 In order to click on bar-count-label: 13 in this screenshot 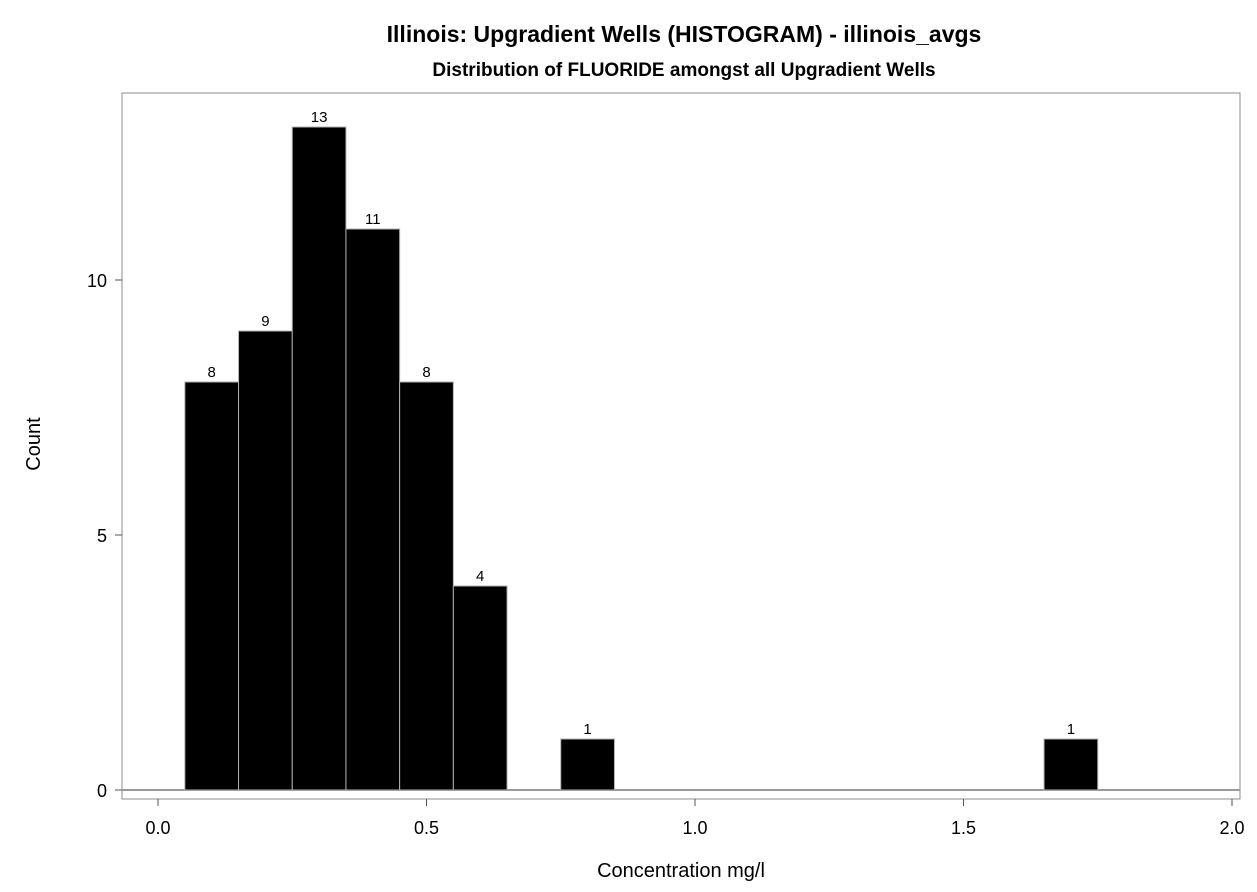, I will do `click(319, 117)`.